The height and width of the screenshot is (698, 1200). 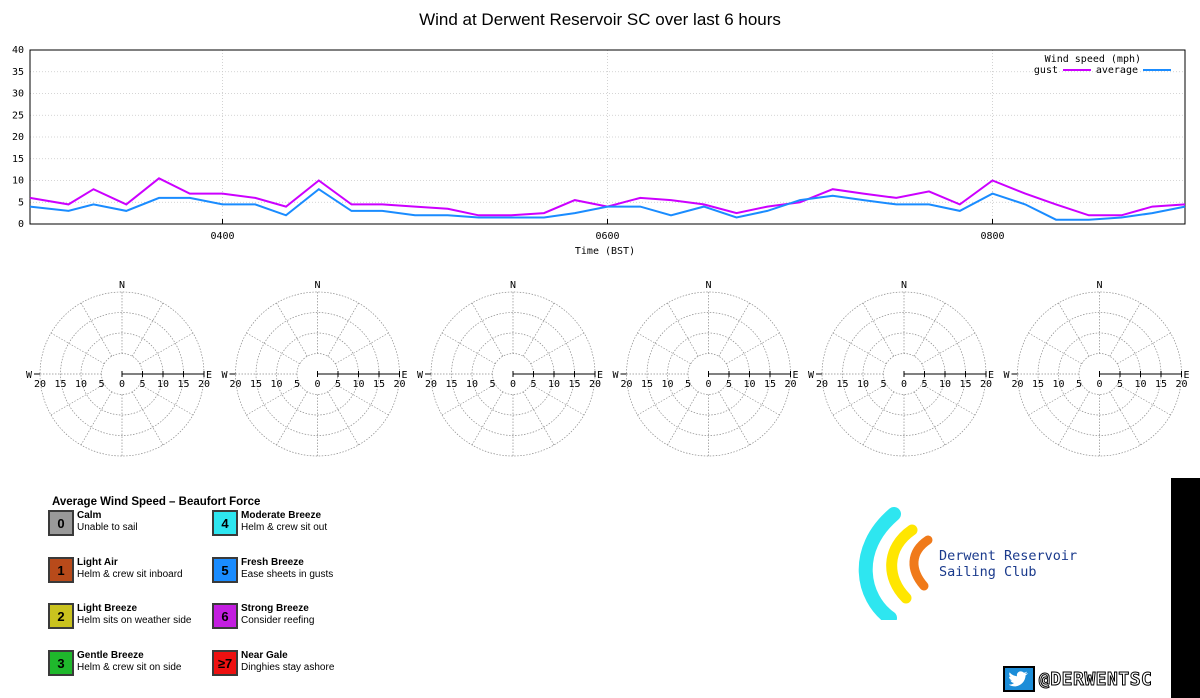 What do you see at coordinates (1008, 556) in the screenshot?
I see `club-name-line1: Derwent Reservoir` at bounding box center [1008, 556].